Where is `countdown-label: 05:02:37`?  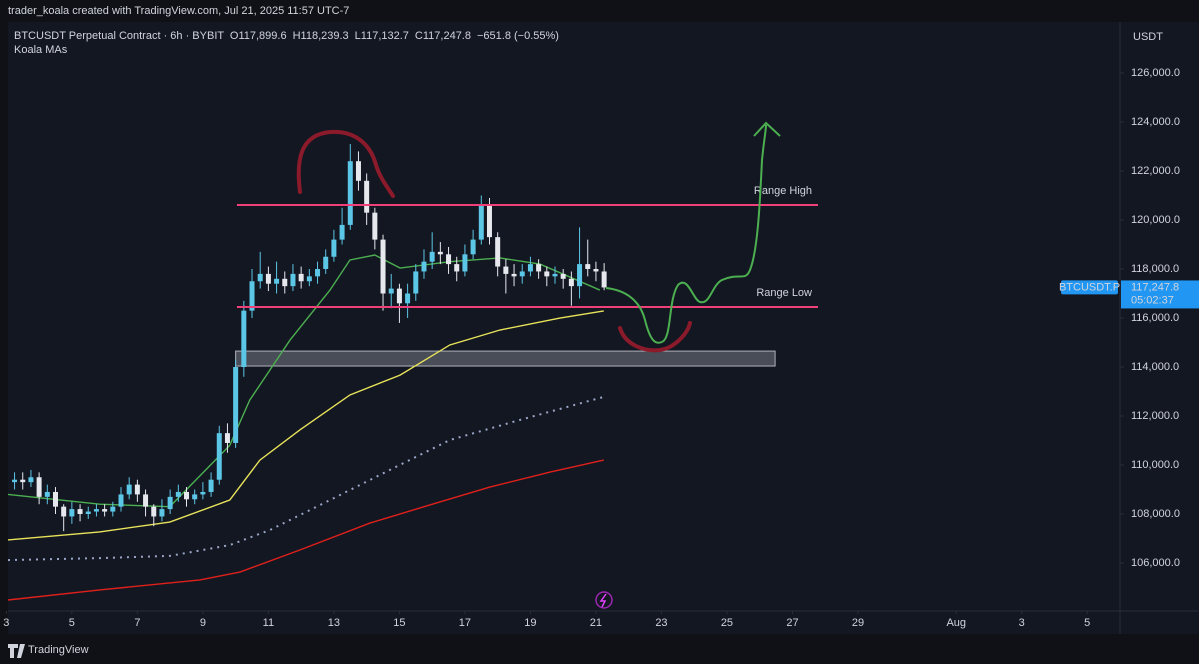 countdown-label: 05:02:37 is located at coordinates (1152, 300).